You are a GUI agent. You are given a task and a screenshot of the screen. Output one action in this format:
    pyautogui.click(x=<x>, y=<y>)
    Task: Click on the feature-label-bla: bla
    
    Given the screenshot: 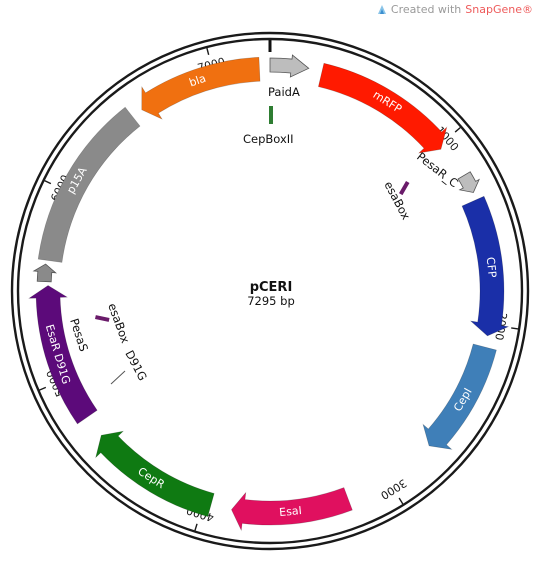 What is the action you would take?
    pyautogui.click(x=198, y=81)
    